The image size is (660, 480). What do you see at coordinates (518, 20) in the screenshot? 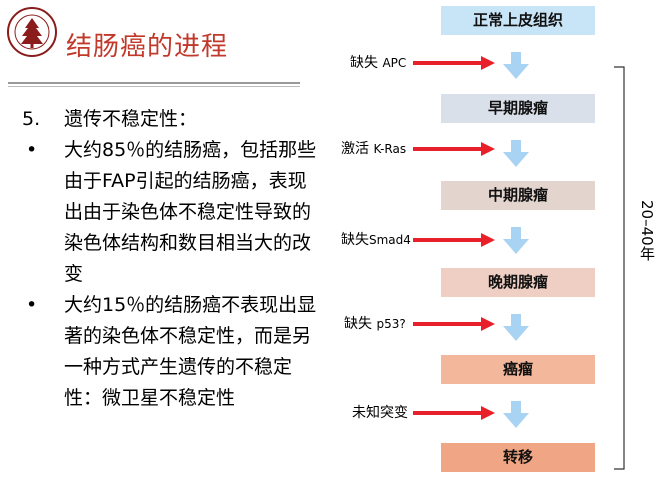
I see `stage-normal-epithelium: 正常上皮组织` at bounding box center [518, 20].